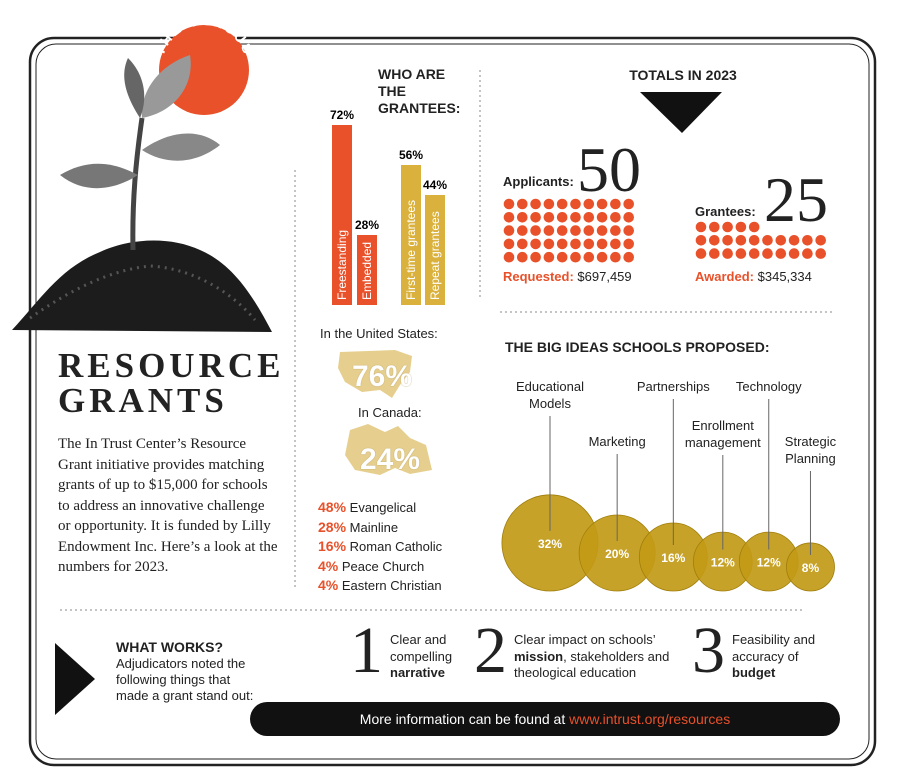 The width and height of the screenshot is (904, 774). What do you see at coordinates (538, 181) in the screenshot?
I see `applicants-label: Applicants:` at bounding box center [538, 181].